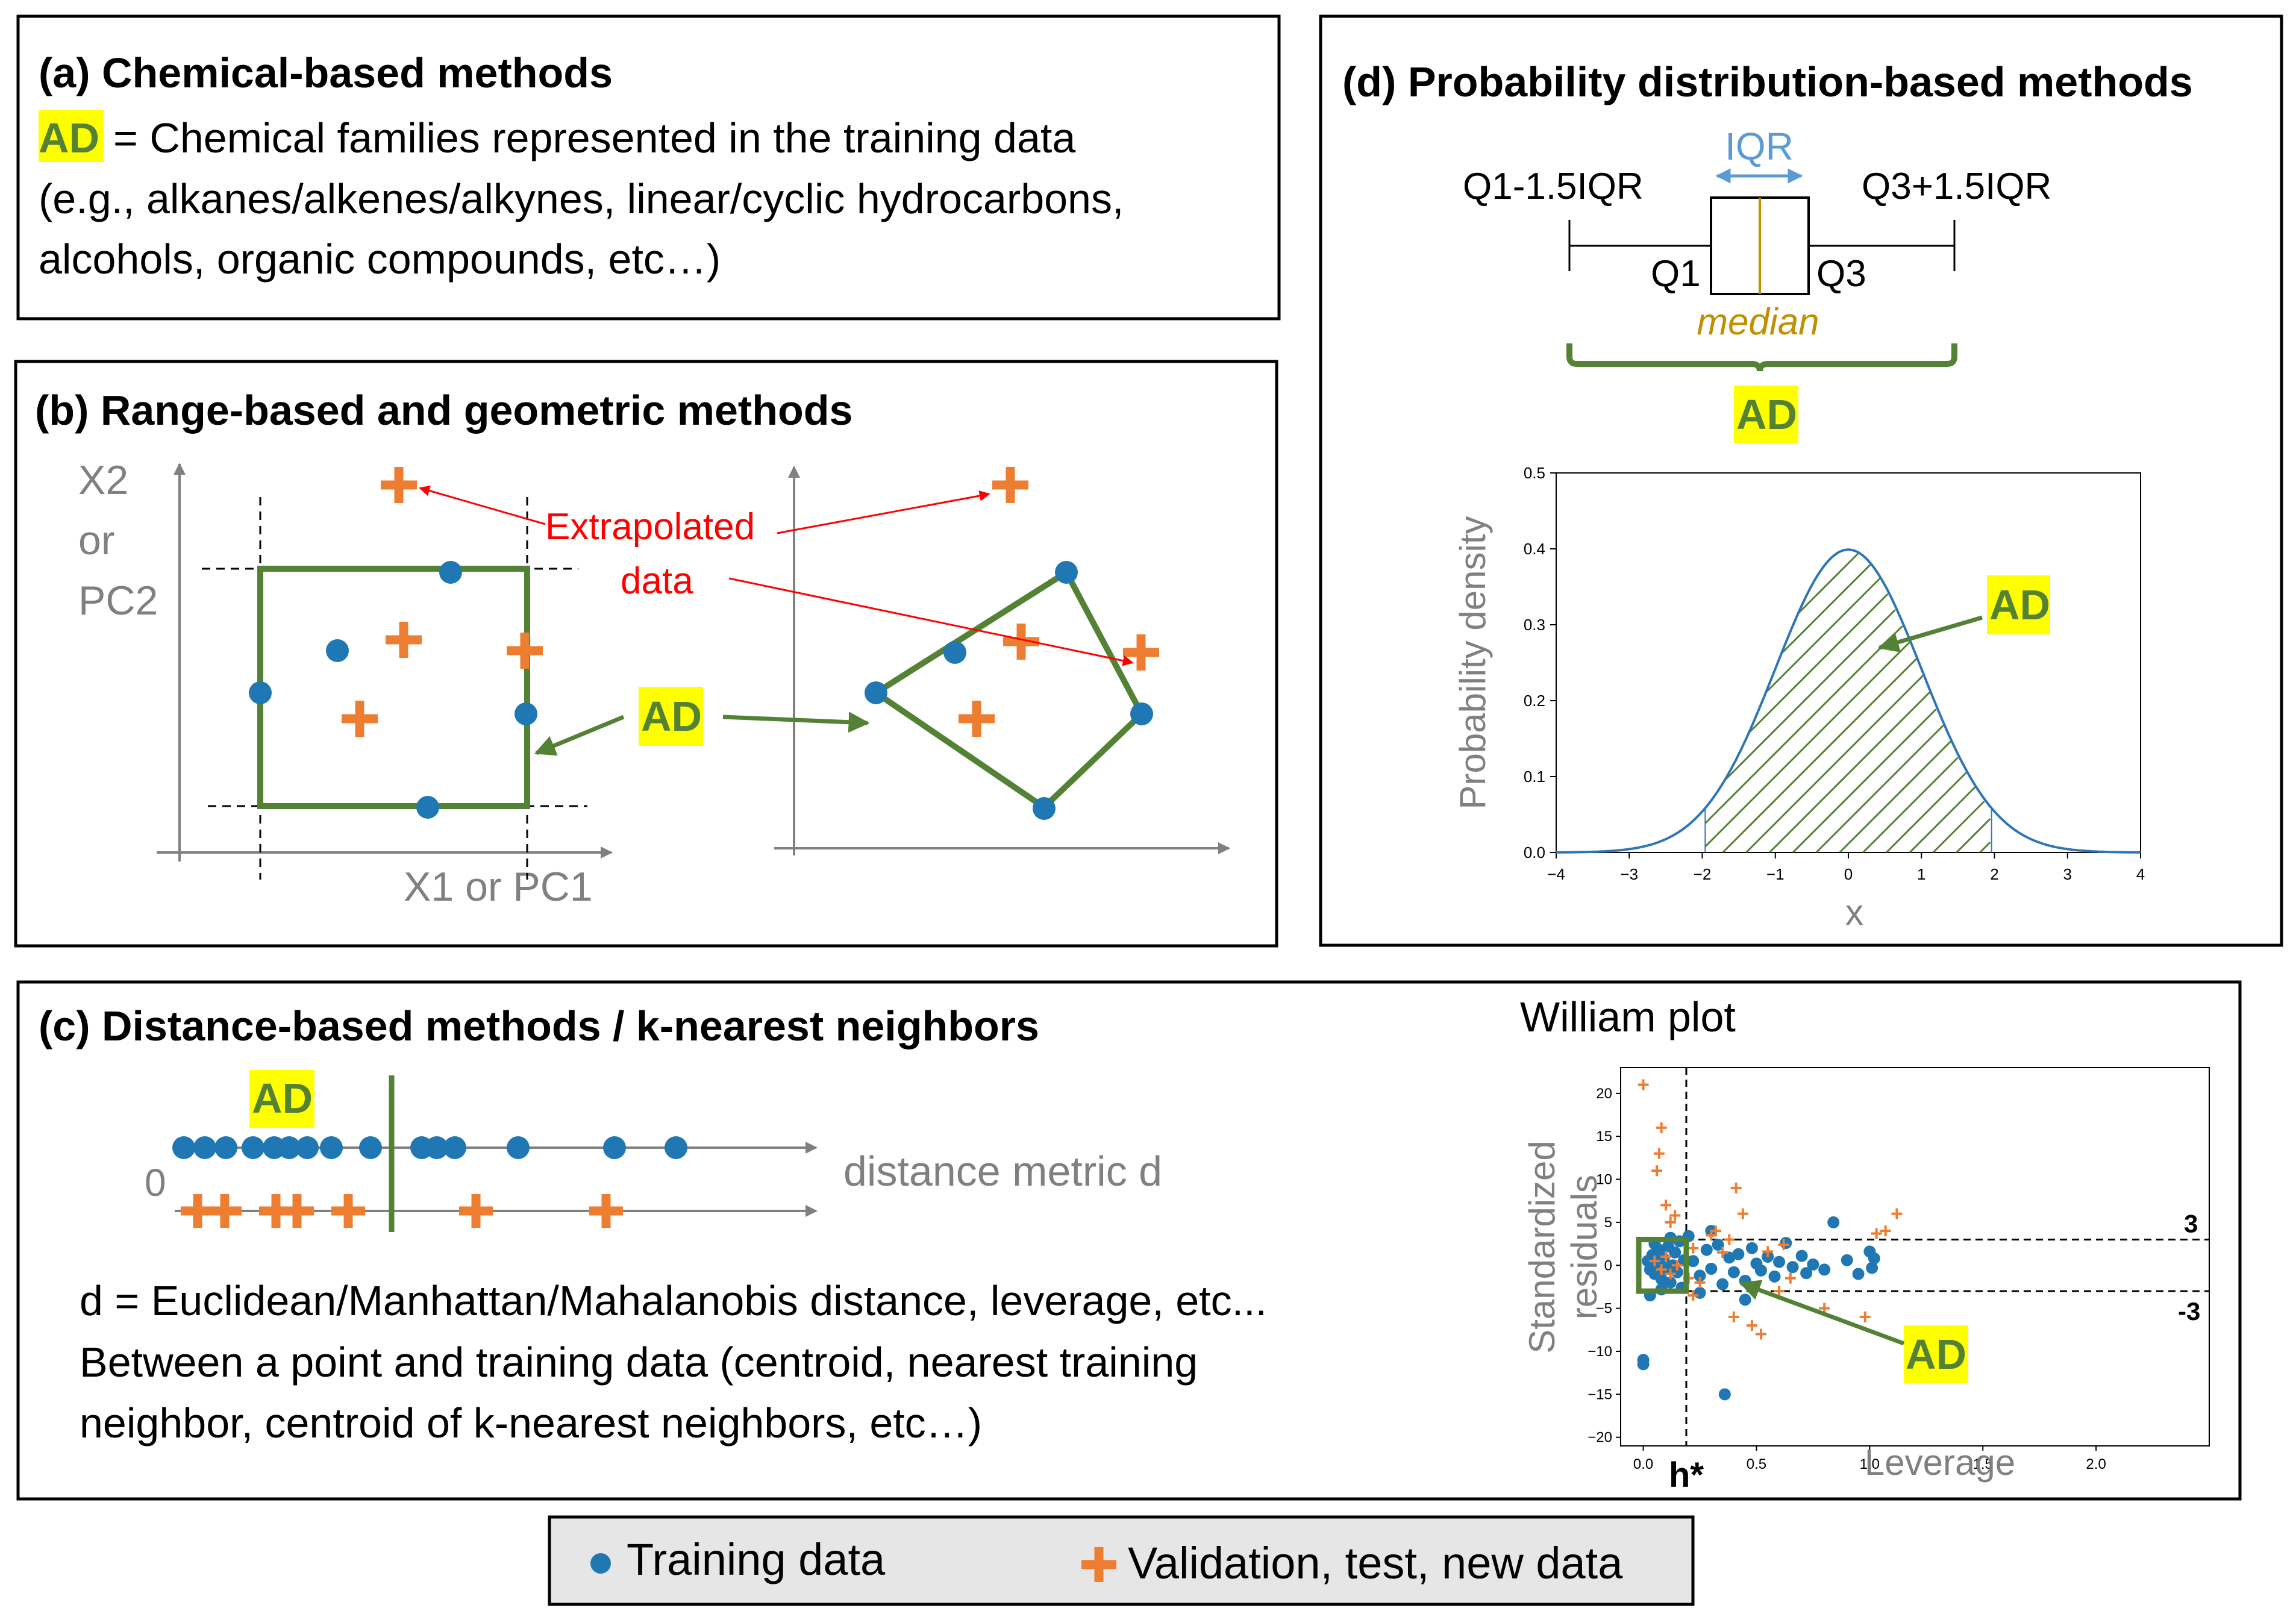  I want to click on zero-label: 0, so click(155, 1182).